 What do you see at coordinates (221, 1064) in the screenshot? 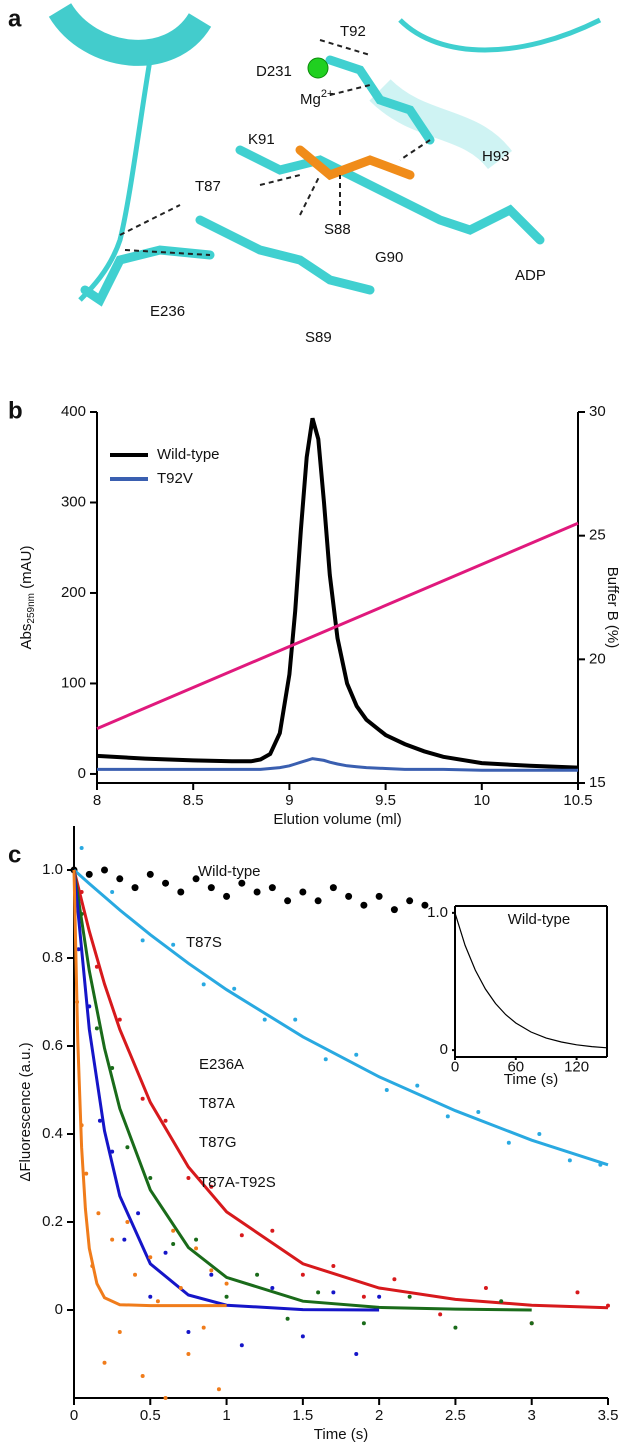
I see `series-label: E236A` at bounding box center [221, 1064].